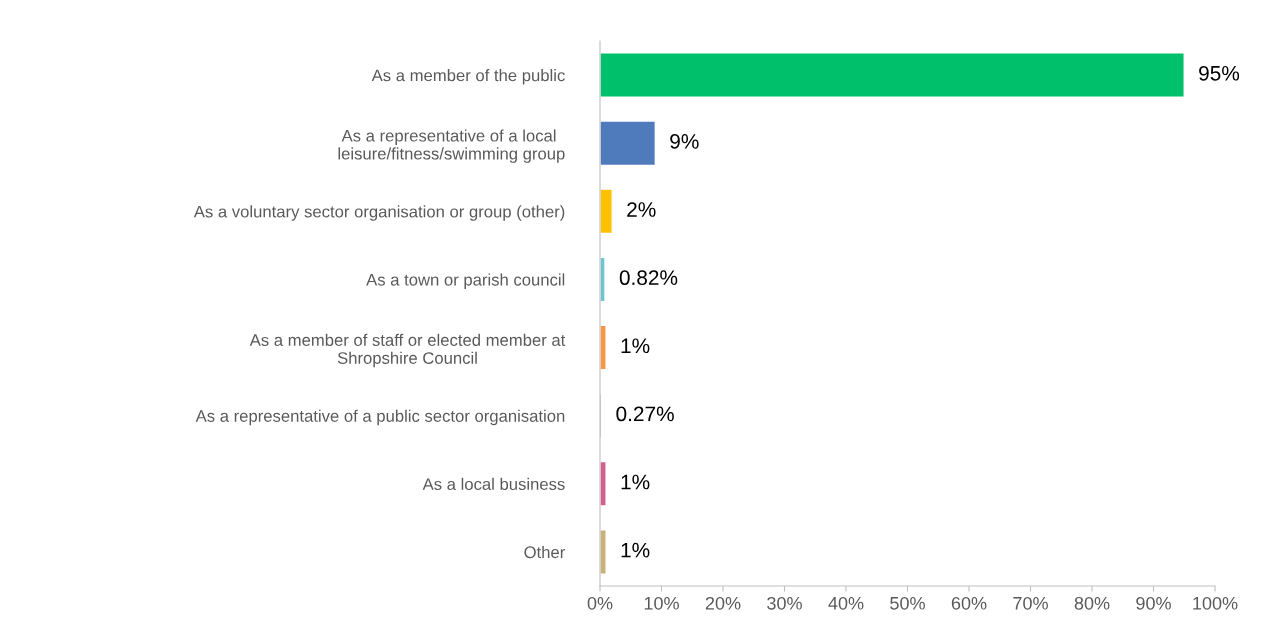 The width and height of the screenshot is (1269, 626). Describe the element at coordinates (969, 603) in the screenshot. I see `x-tick-label: 60%` at that location.